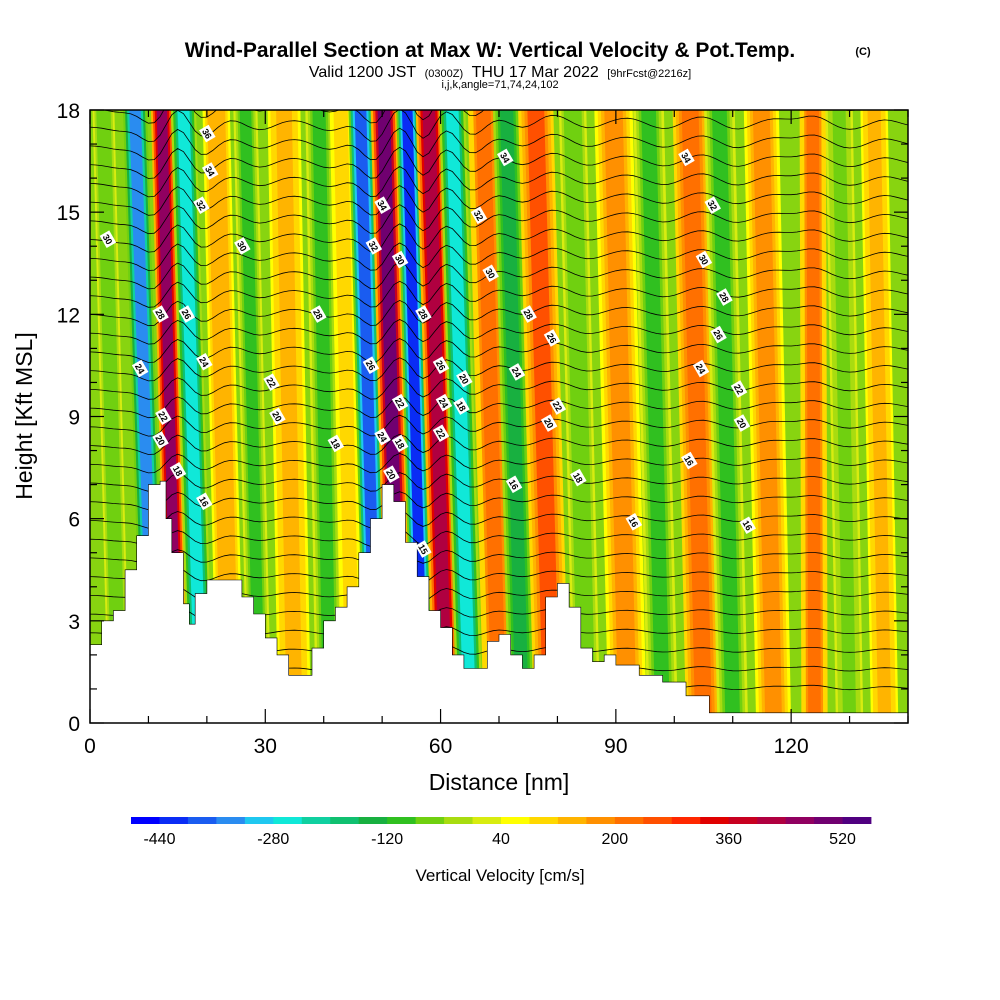 The image size is (1000, 1000). What do you see at coordinates (535, 72) in the screenshot?
I see `subtitle-date: THU 17 Mar 2022` at bounding box center [535, 72].